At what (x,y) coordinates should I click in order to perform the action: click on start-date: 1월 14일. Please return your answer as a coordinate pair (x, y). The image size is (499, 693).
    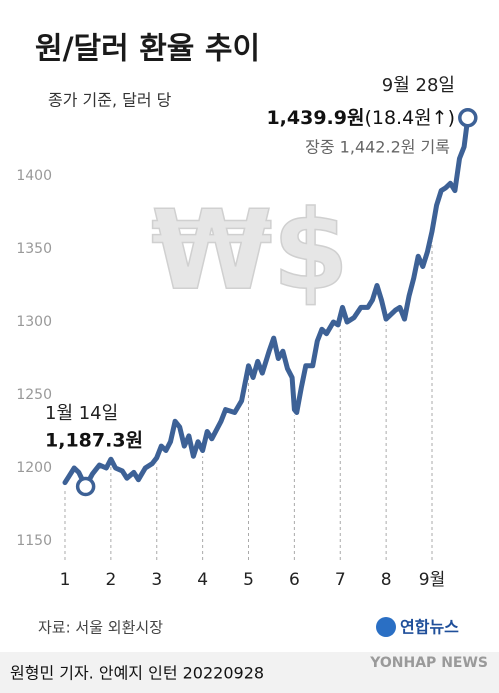
    Looking at the image, I should click on (81, 413).